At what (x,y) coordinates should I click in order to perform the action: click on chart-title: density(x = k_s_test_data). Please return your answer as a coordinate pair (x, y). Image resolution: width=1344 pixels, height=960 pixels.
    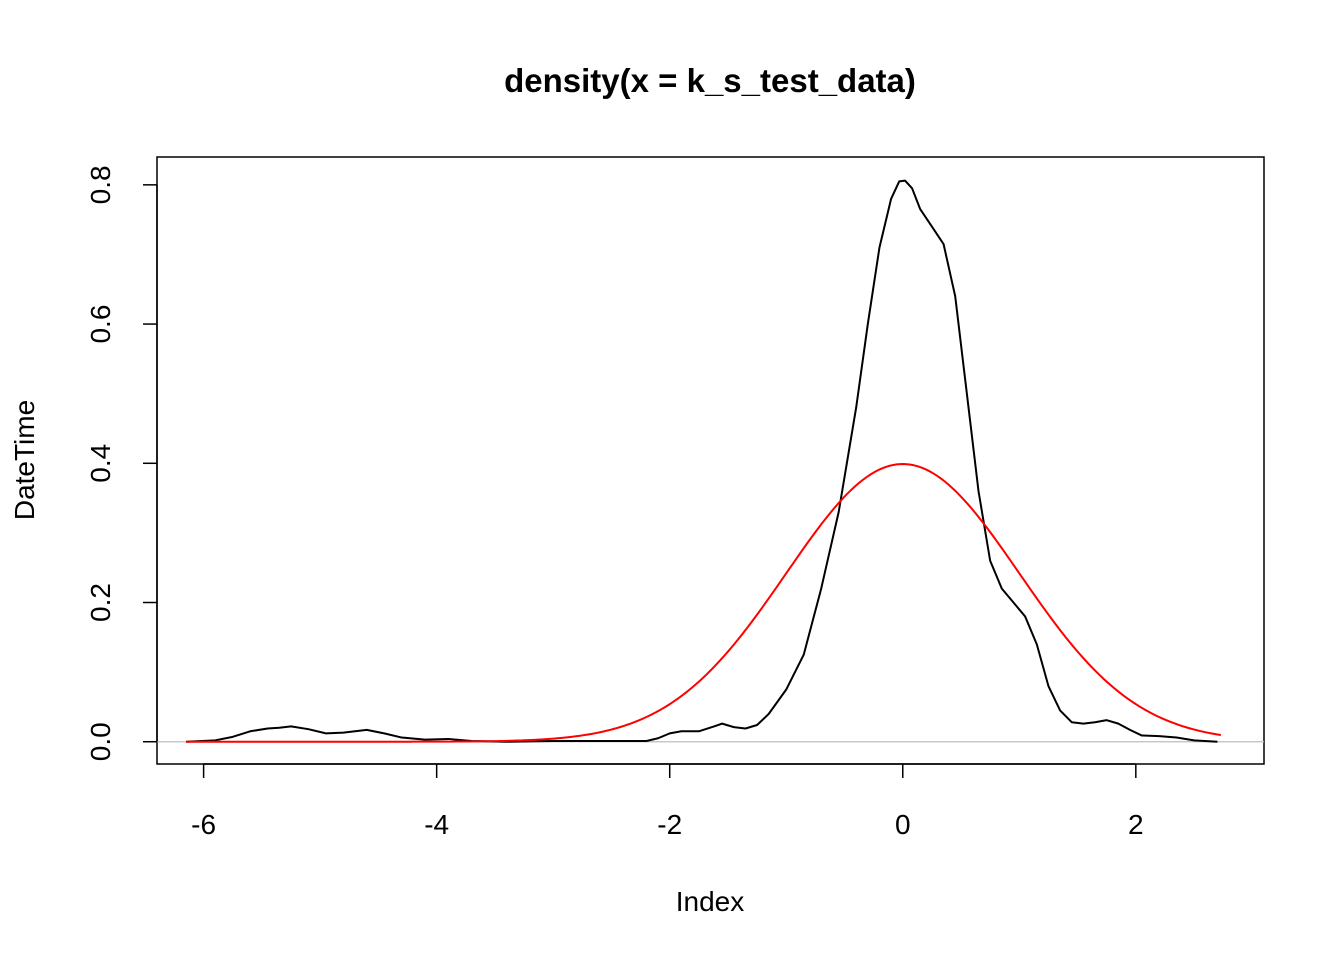
    Looking at the image, I should click on (710, 80).